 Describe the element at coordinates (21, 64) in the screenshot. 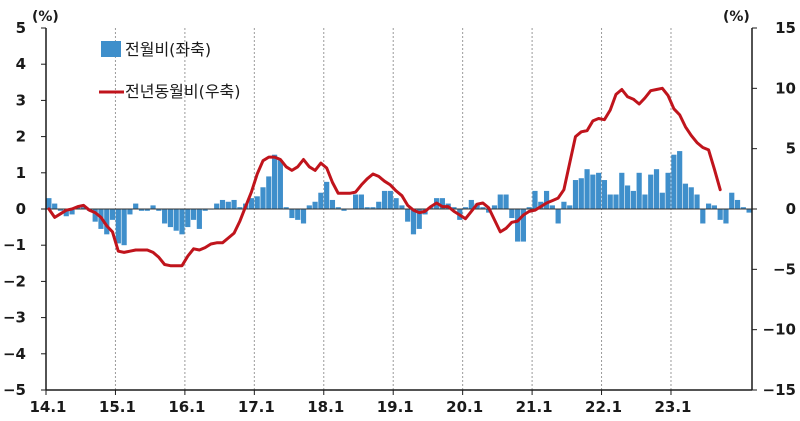

I see `left-tick-label-1: 4` at that location.